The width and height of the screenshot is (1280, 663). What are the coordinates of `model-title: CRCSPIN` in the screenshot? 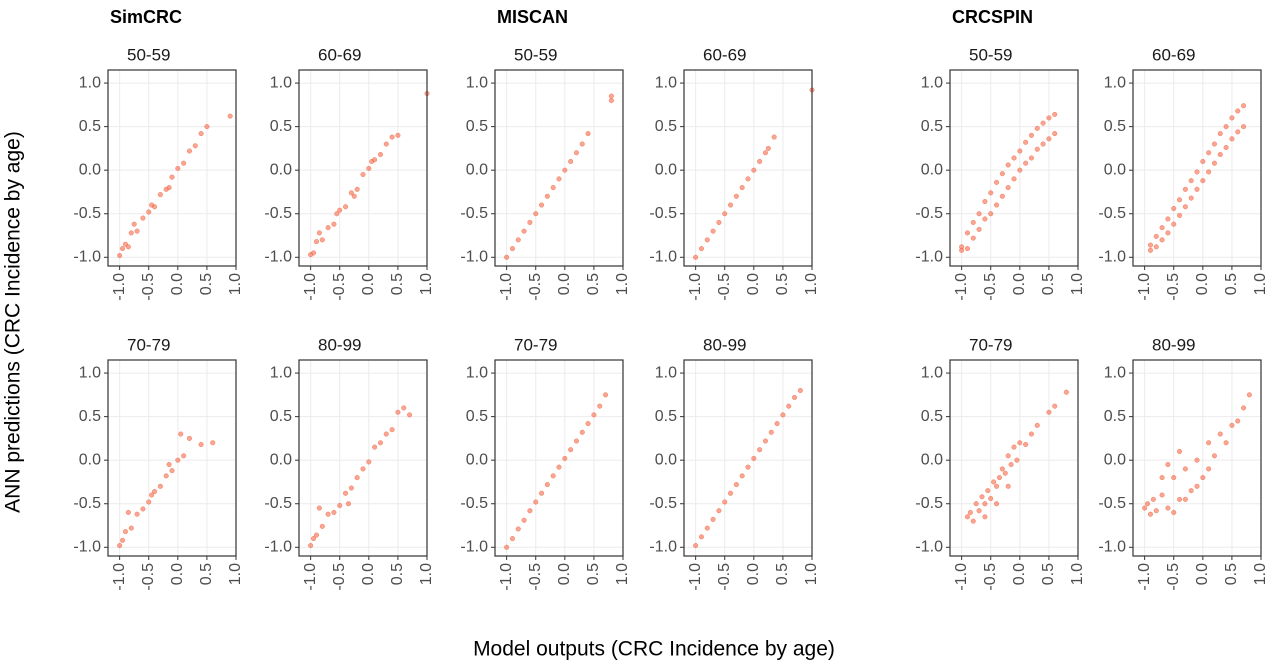 It's located at (992, 17).